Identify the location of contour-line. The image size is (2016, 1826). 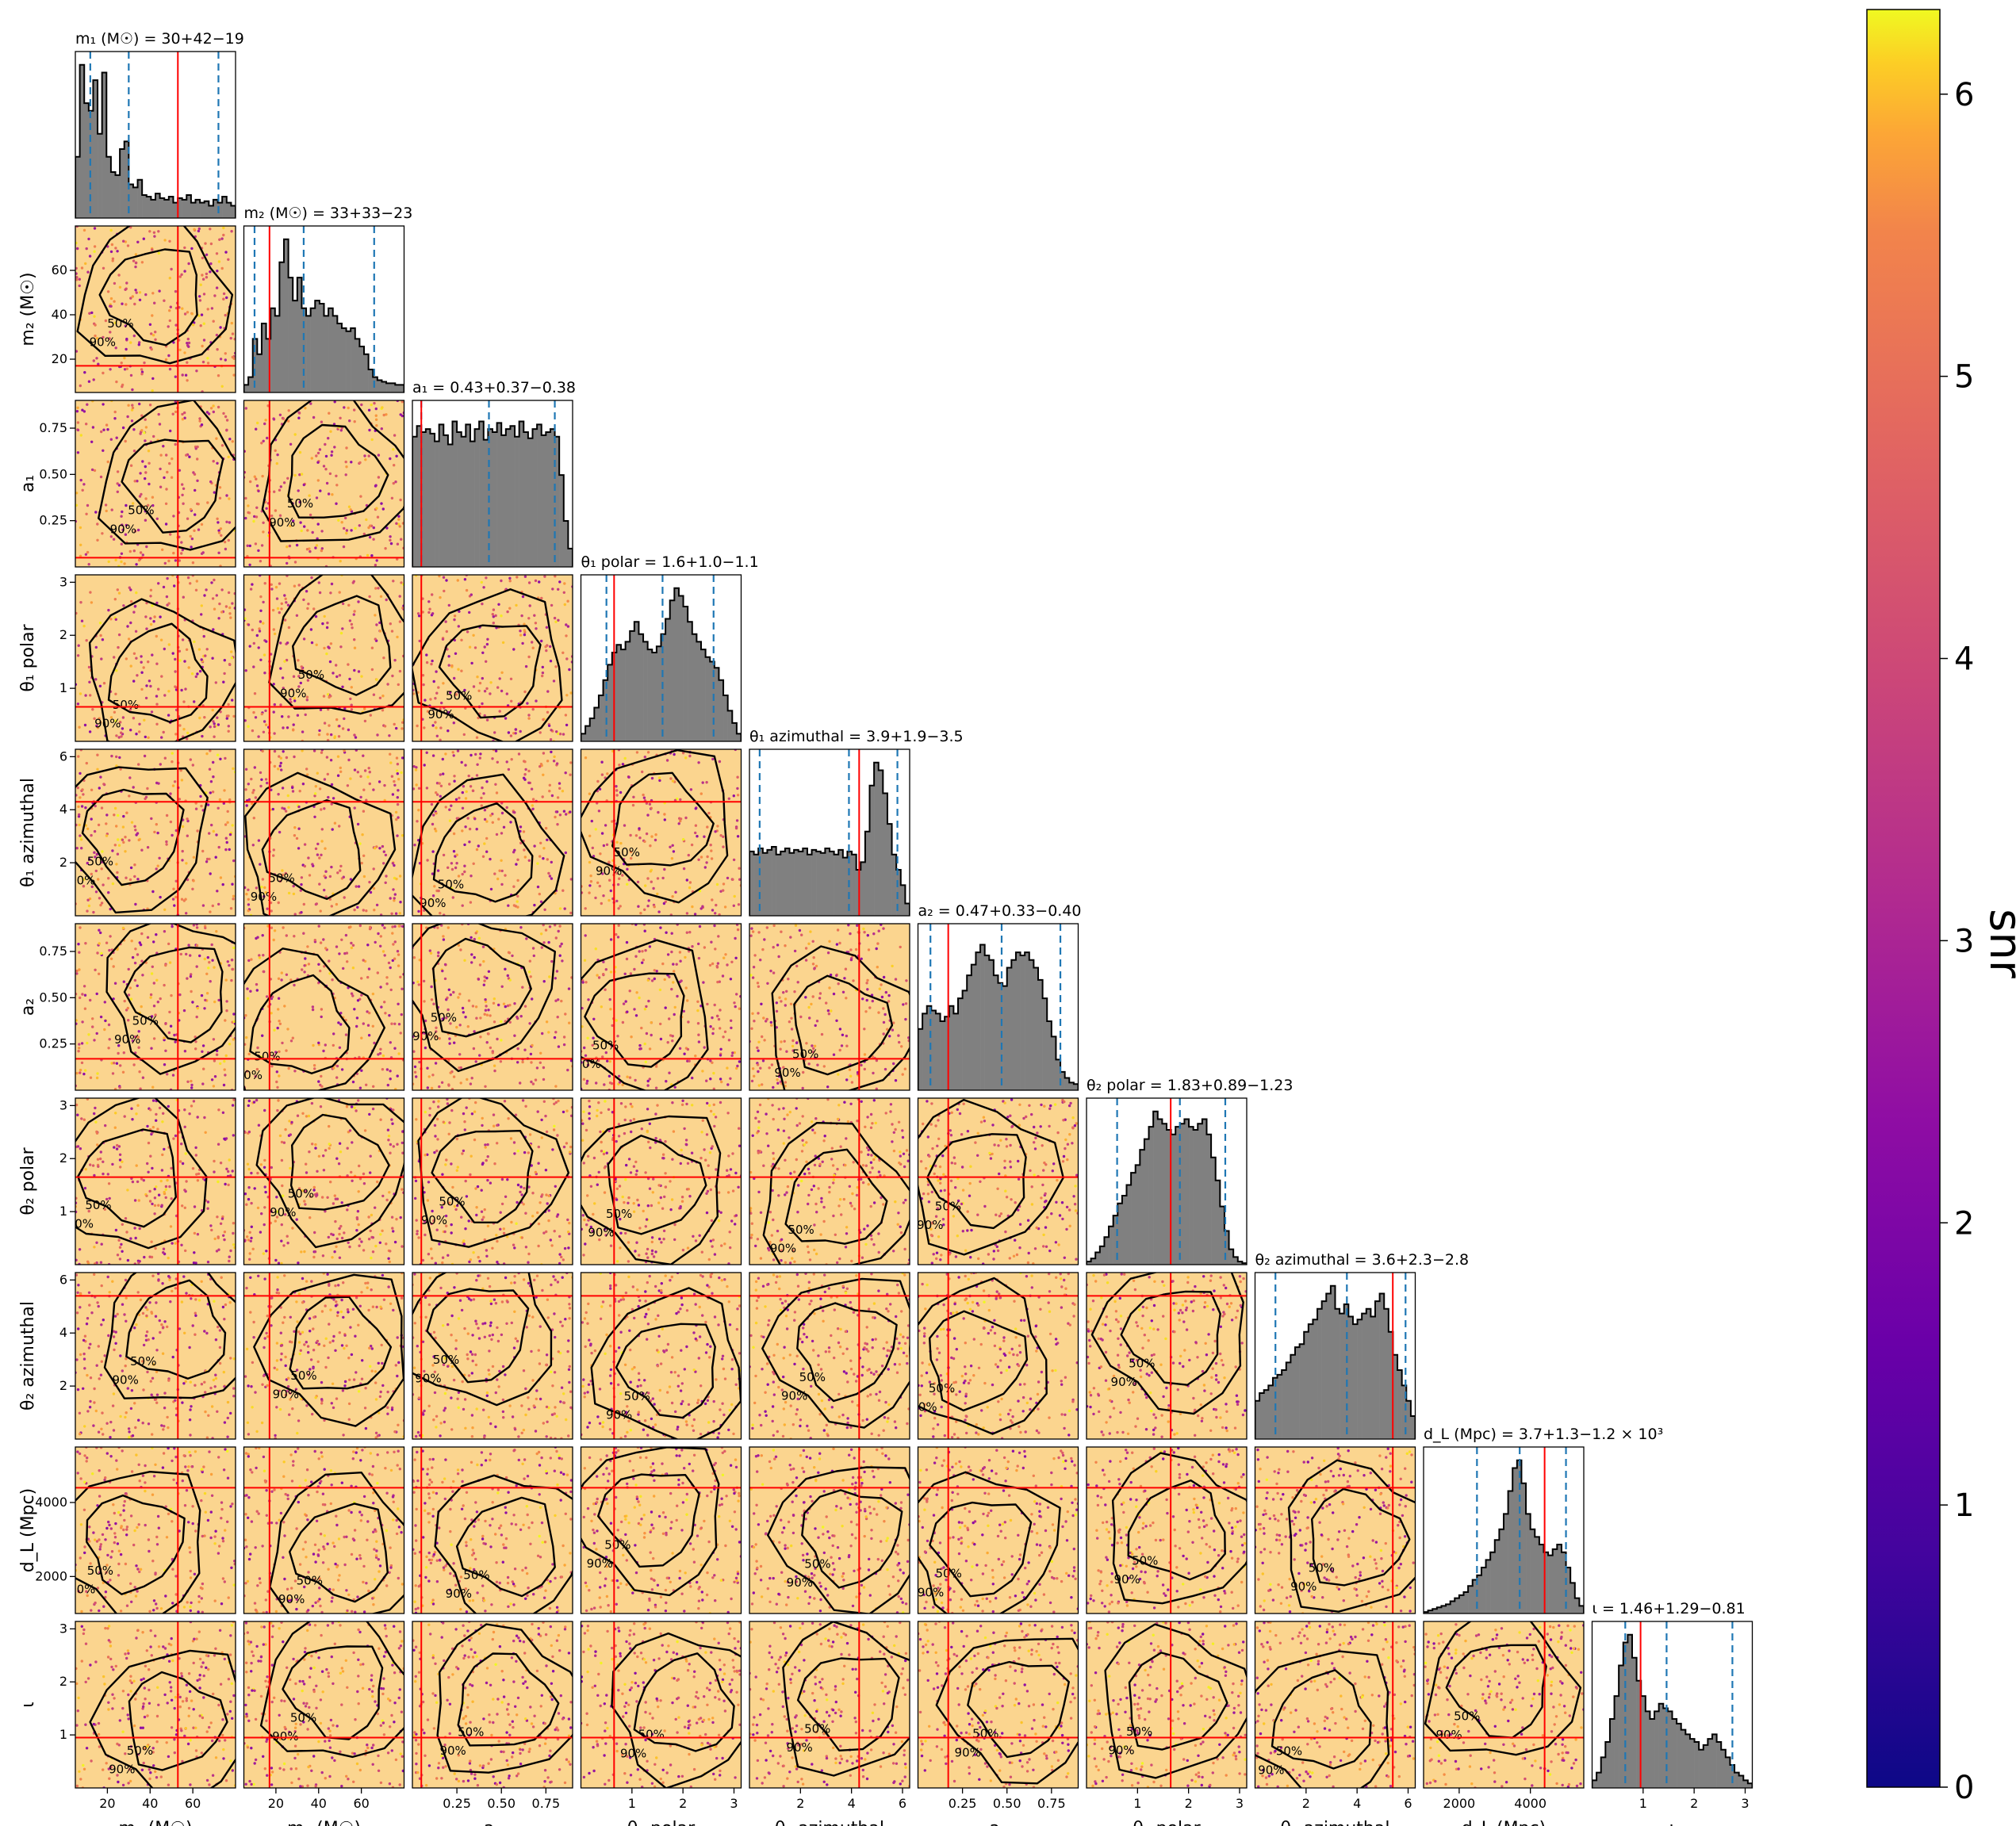
(663, 819).